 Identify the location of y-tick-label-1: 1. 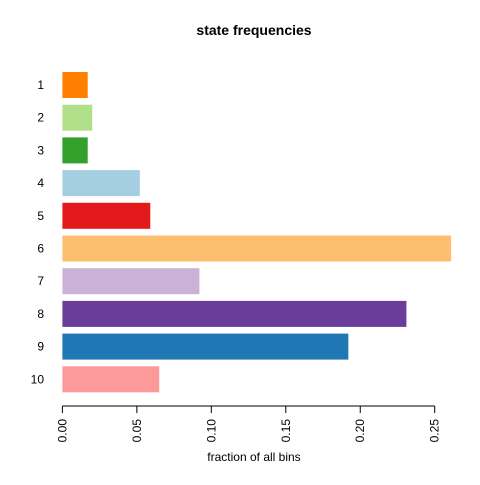
(40, 85).